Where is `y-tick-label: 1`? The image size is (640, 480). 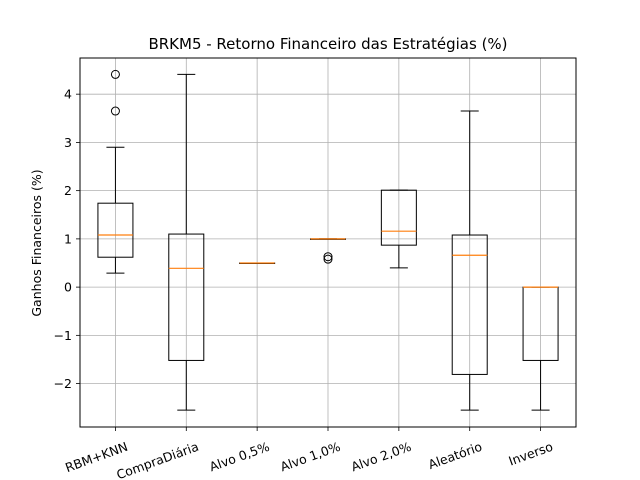 y-tick-label: 1 is located at coordinates (68, 238).